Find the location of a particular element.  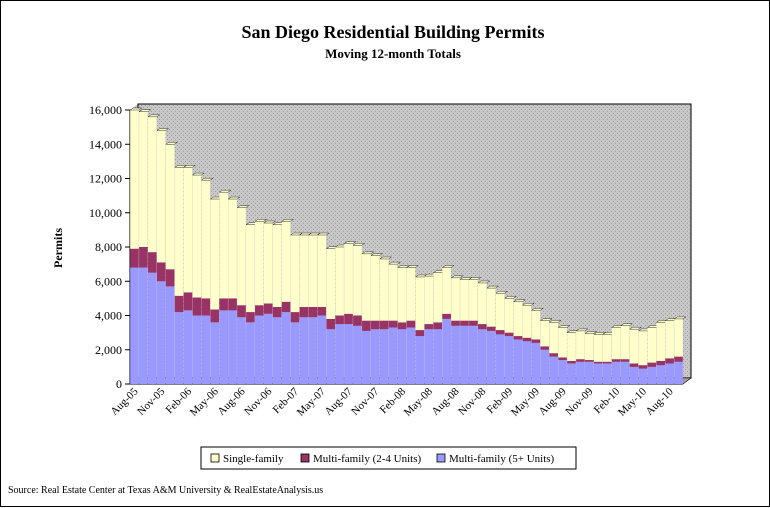

y-tick-label: 6,000 is located at coordinates (108, 281).